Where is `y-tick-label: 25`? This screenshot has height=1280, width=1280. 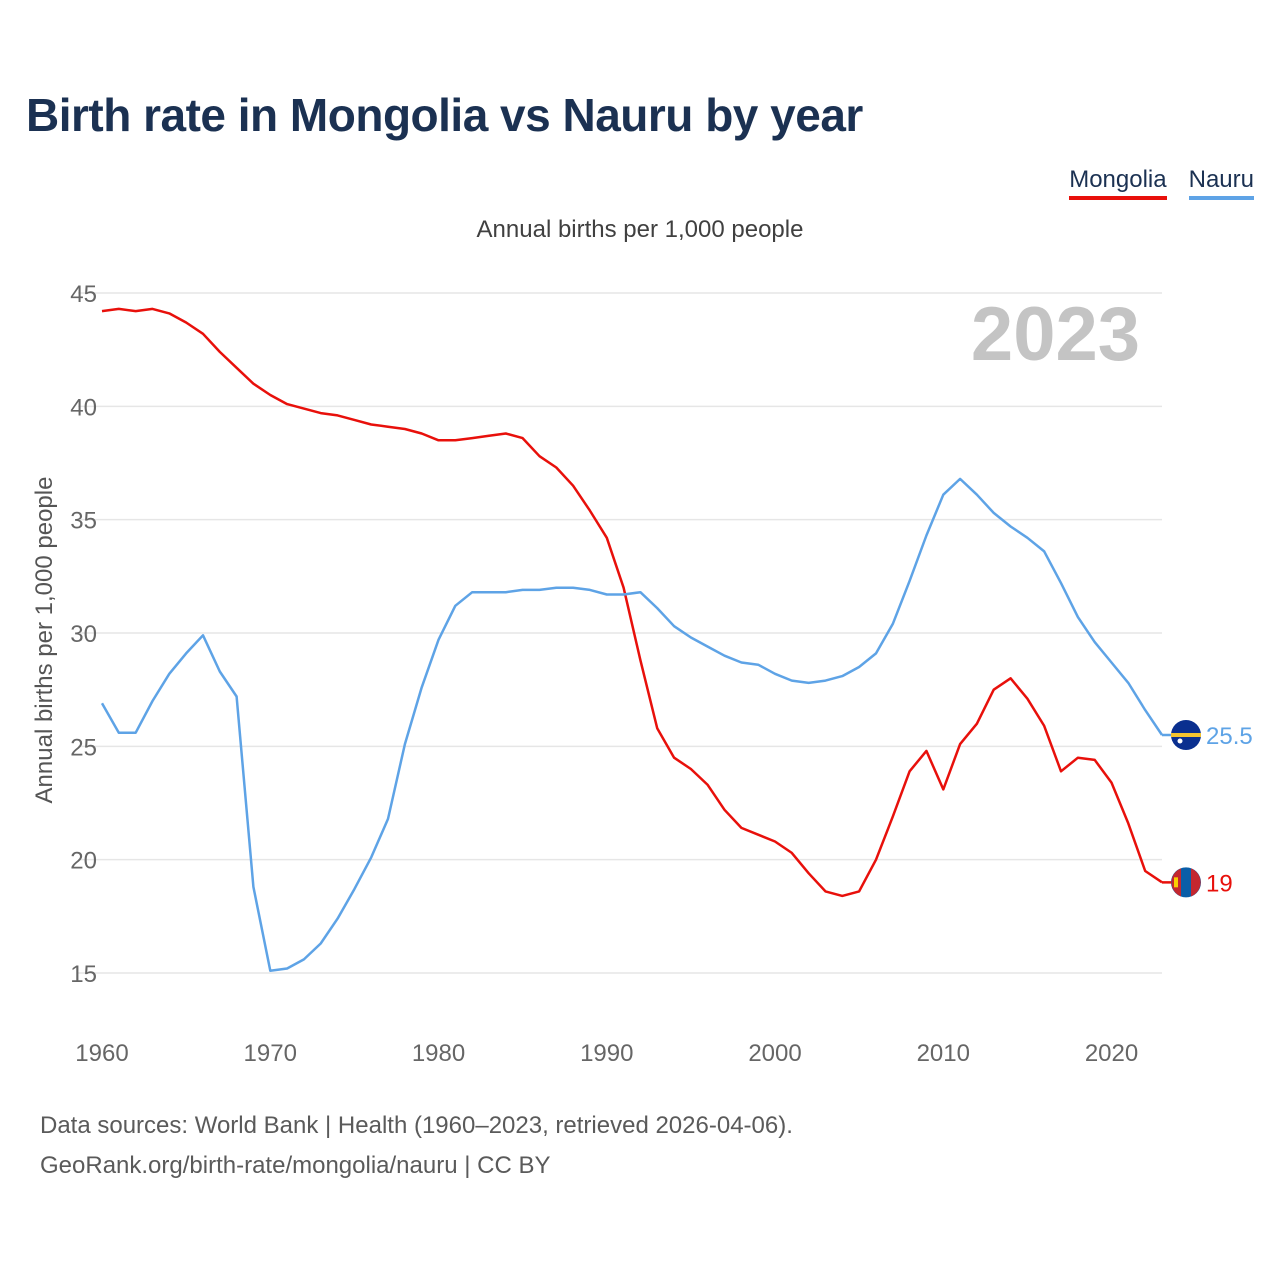
y-tick-label: 25 is located at coordinates (83, 747).